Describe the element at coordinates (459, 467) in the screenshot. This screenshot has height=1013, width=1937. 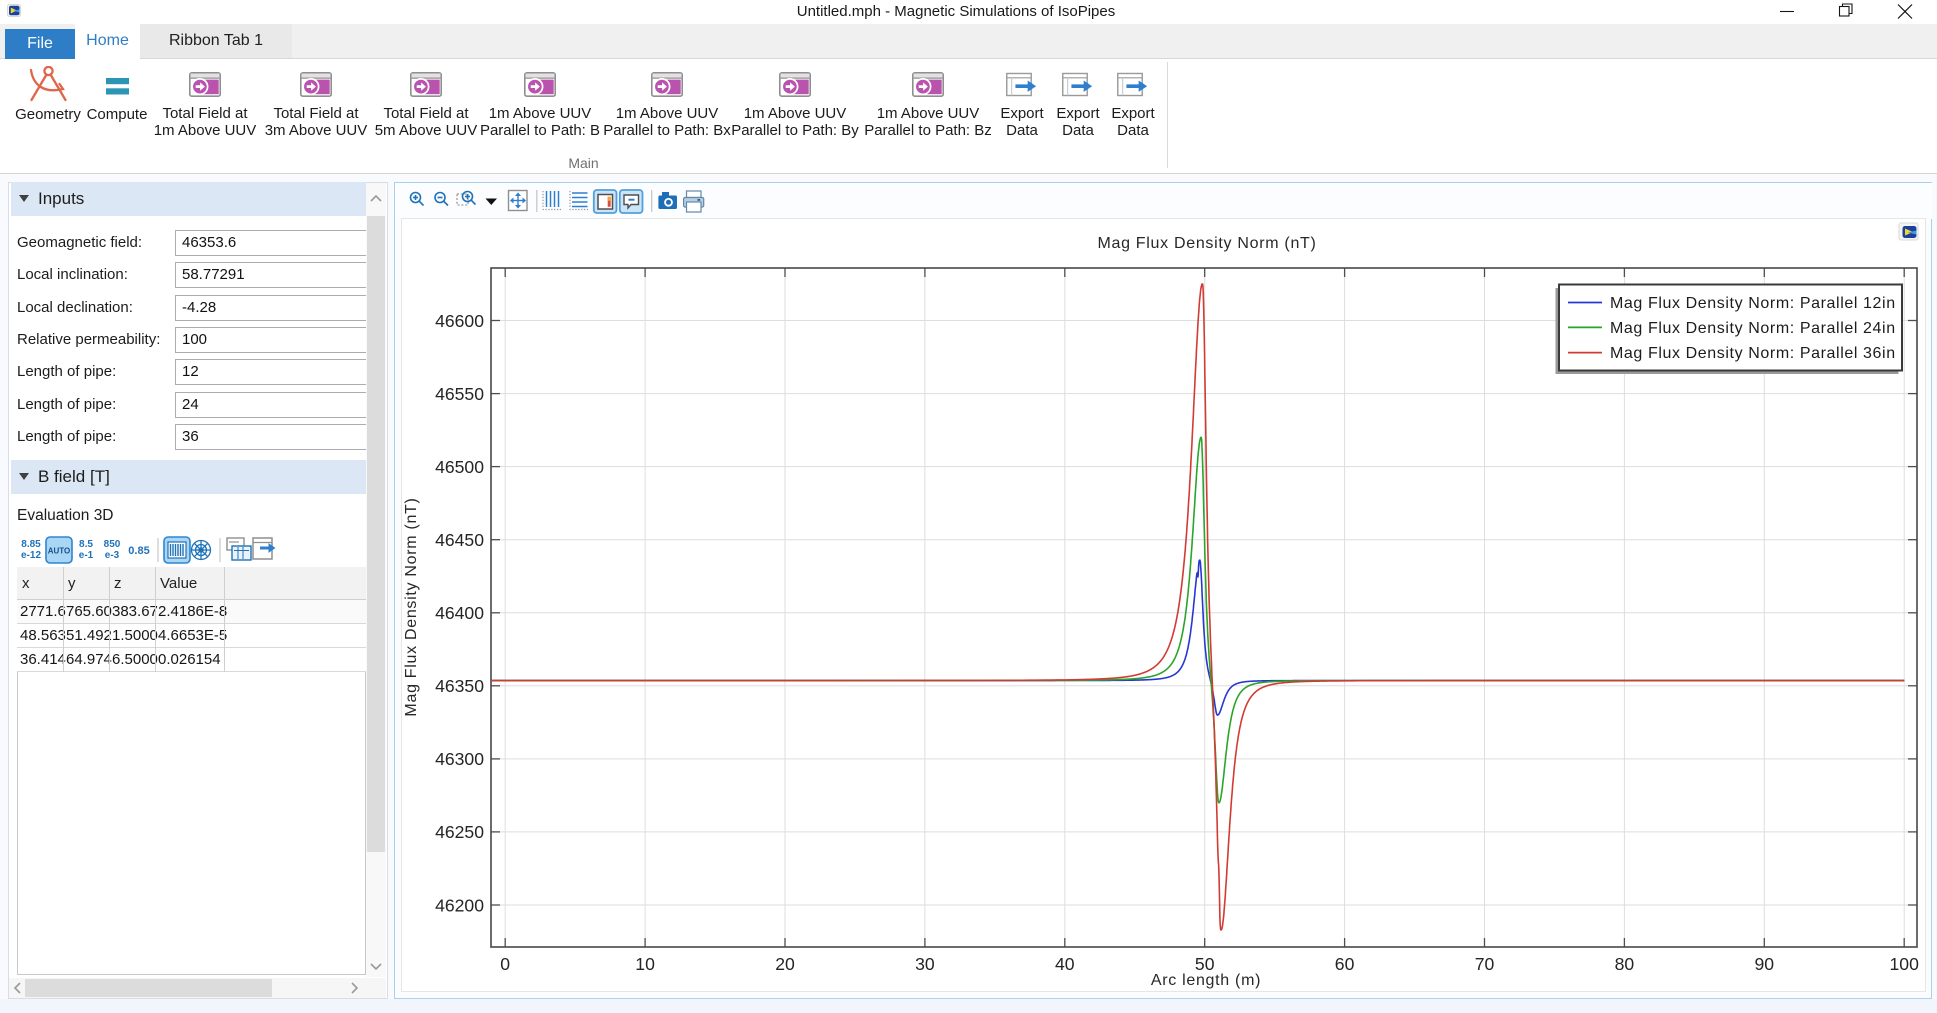
I see `svg-text: 46500` at that location.